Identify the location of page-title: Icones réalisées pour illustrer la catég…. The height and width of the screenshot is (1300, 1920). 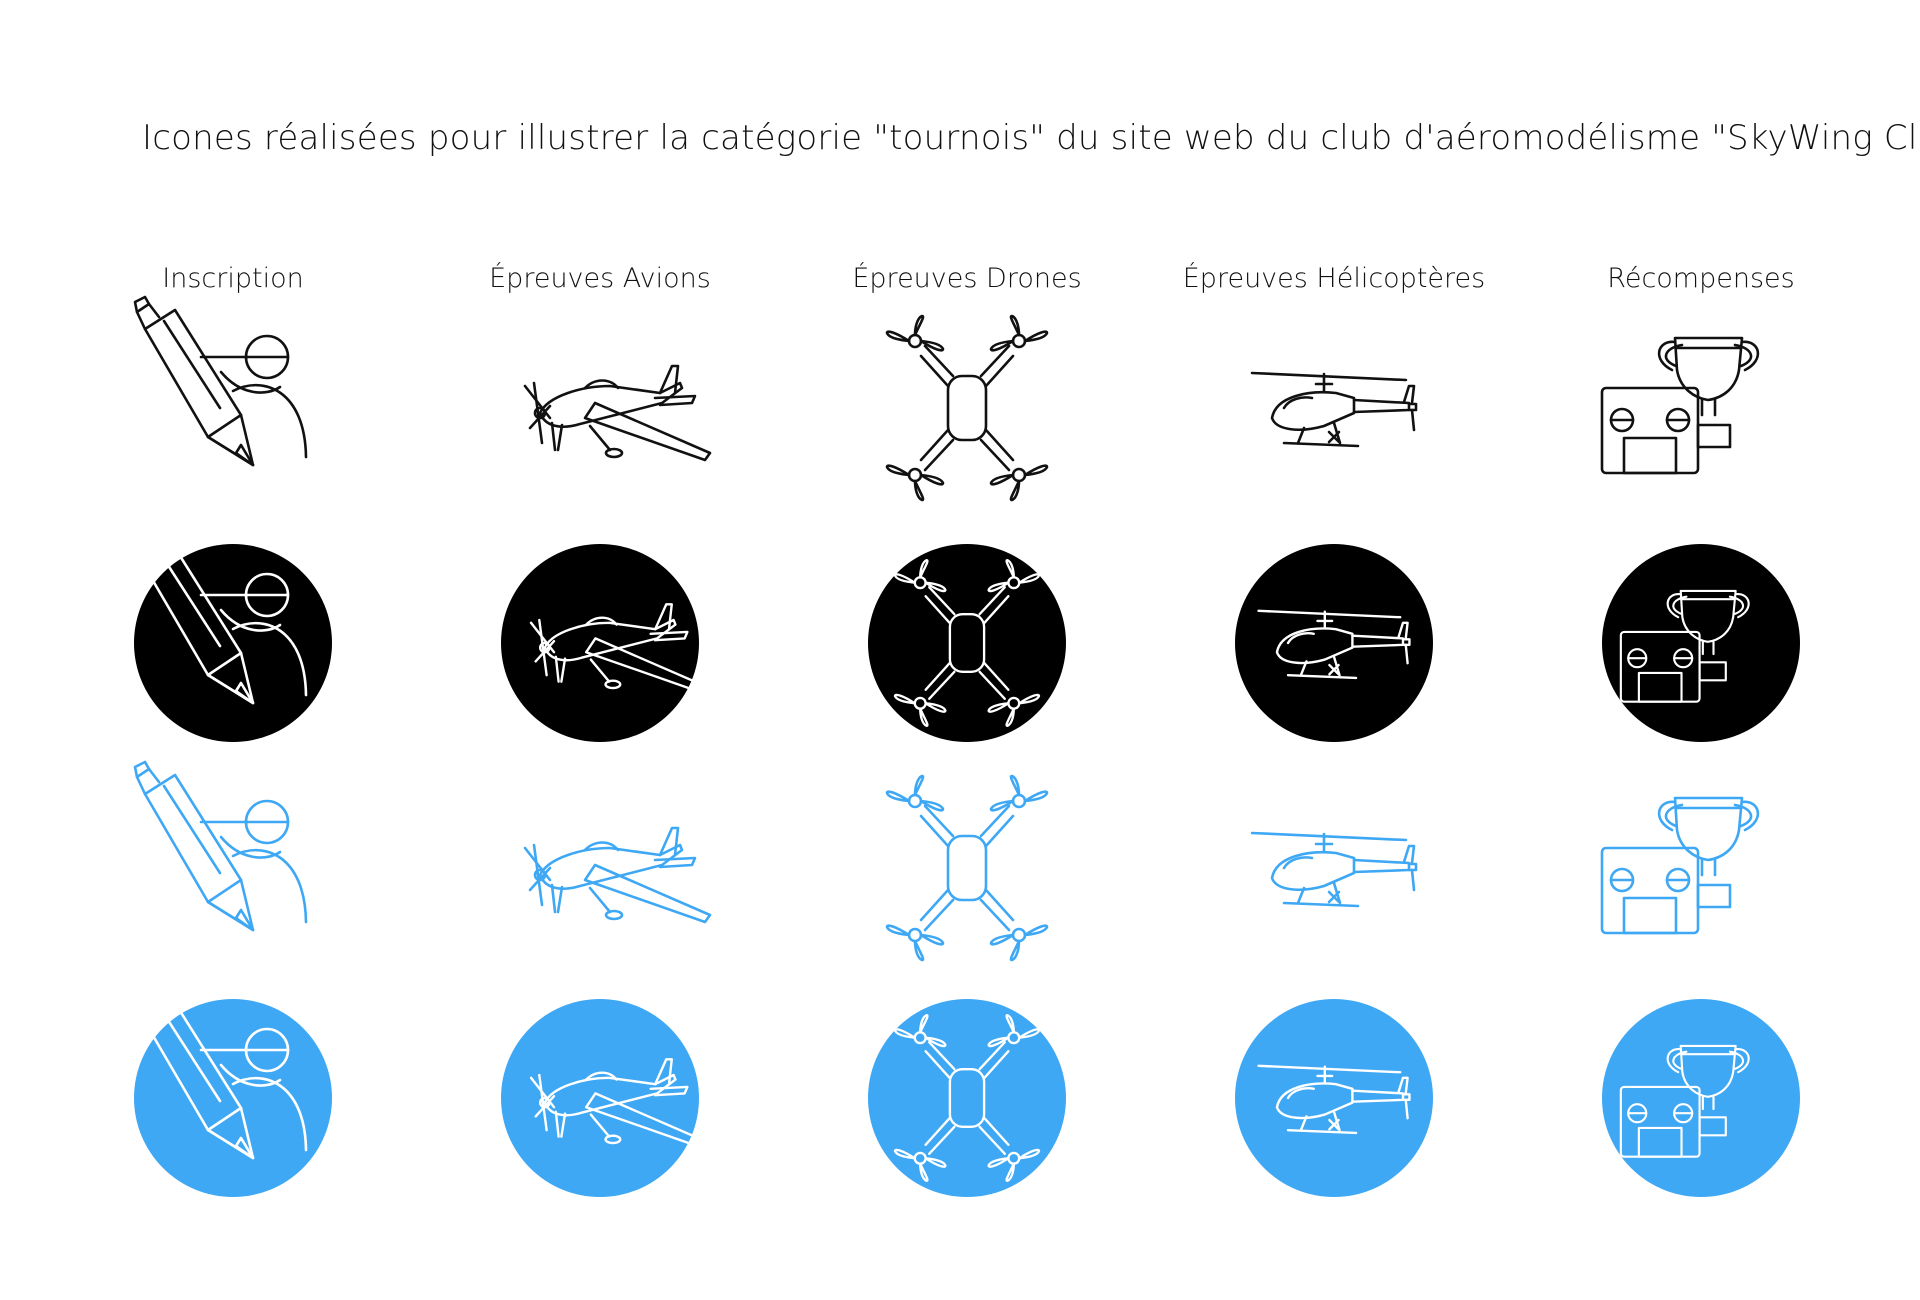
(1031, 138).